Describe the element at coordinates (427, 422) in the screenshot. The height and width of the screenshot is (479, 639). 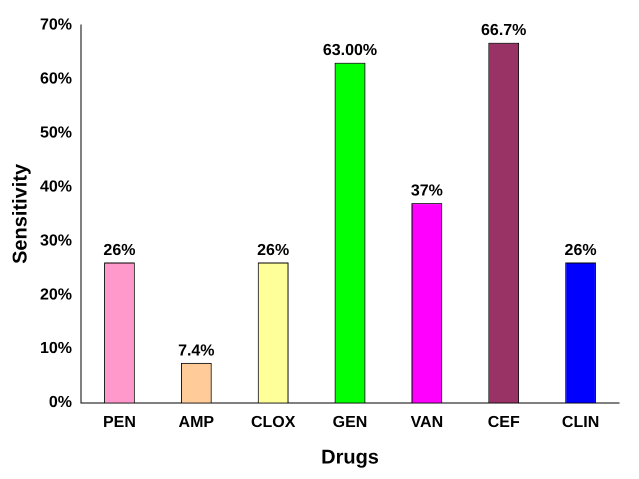
I see `x-tick-label: VAN` at that location.